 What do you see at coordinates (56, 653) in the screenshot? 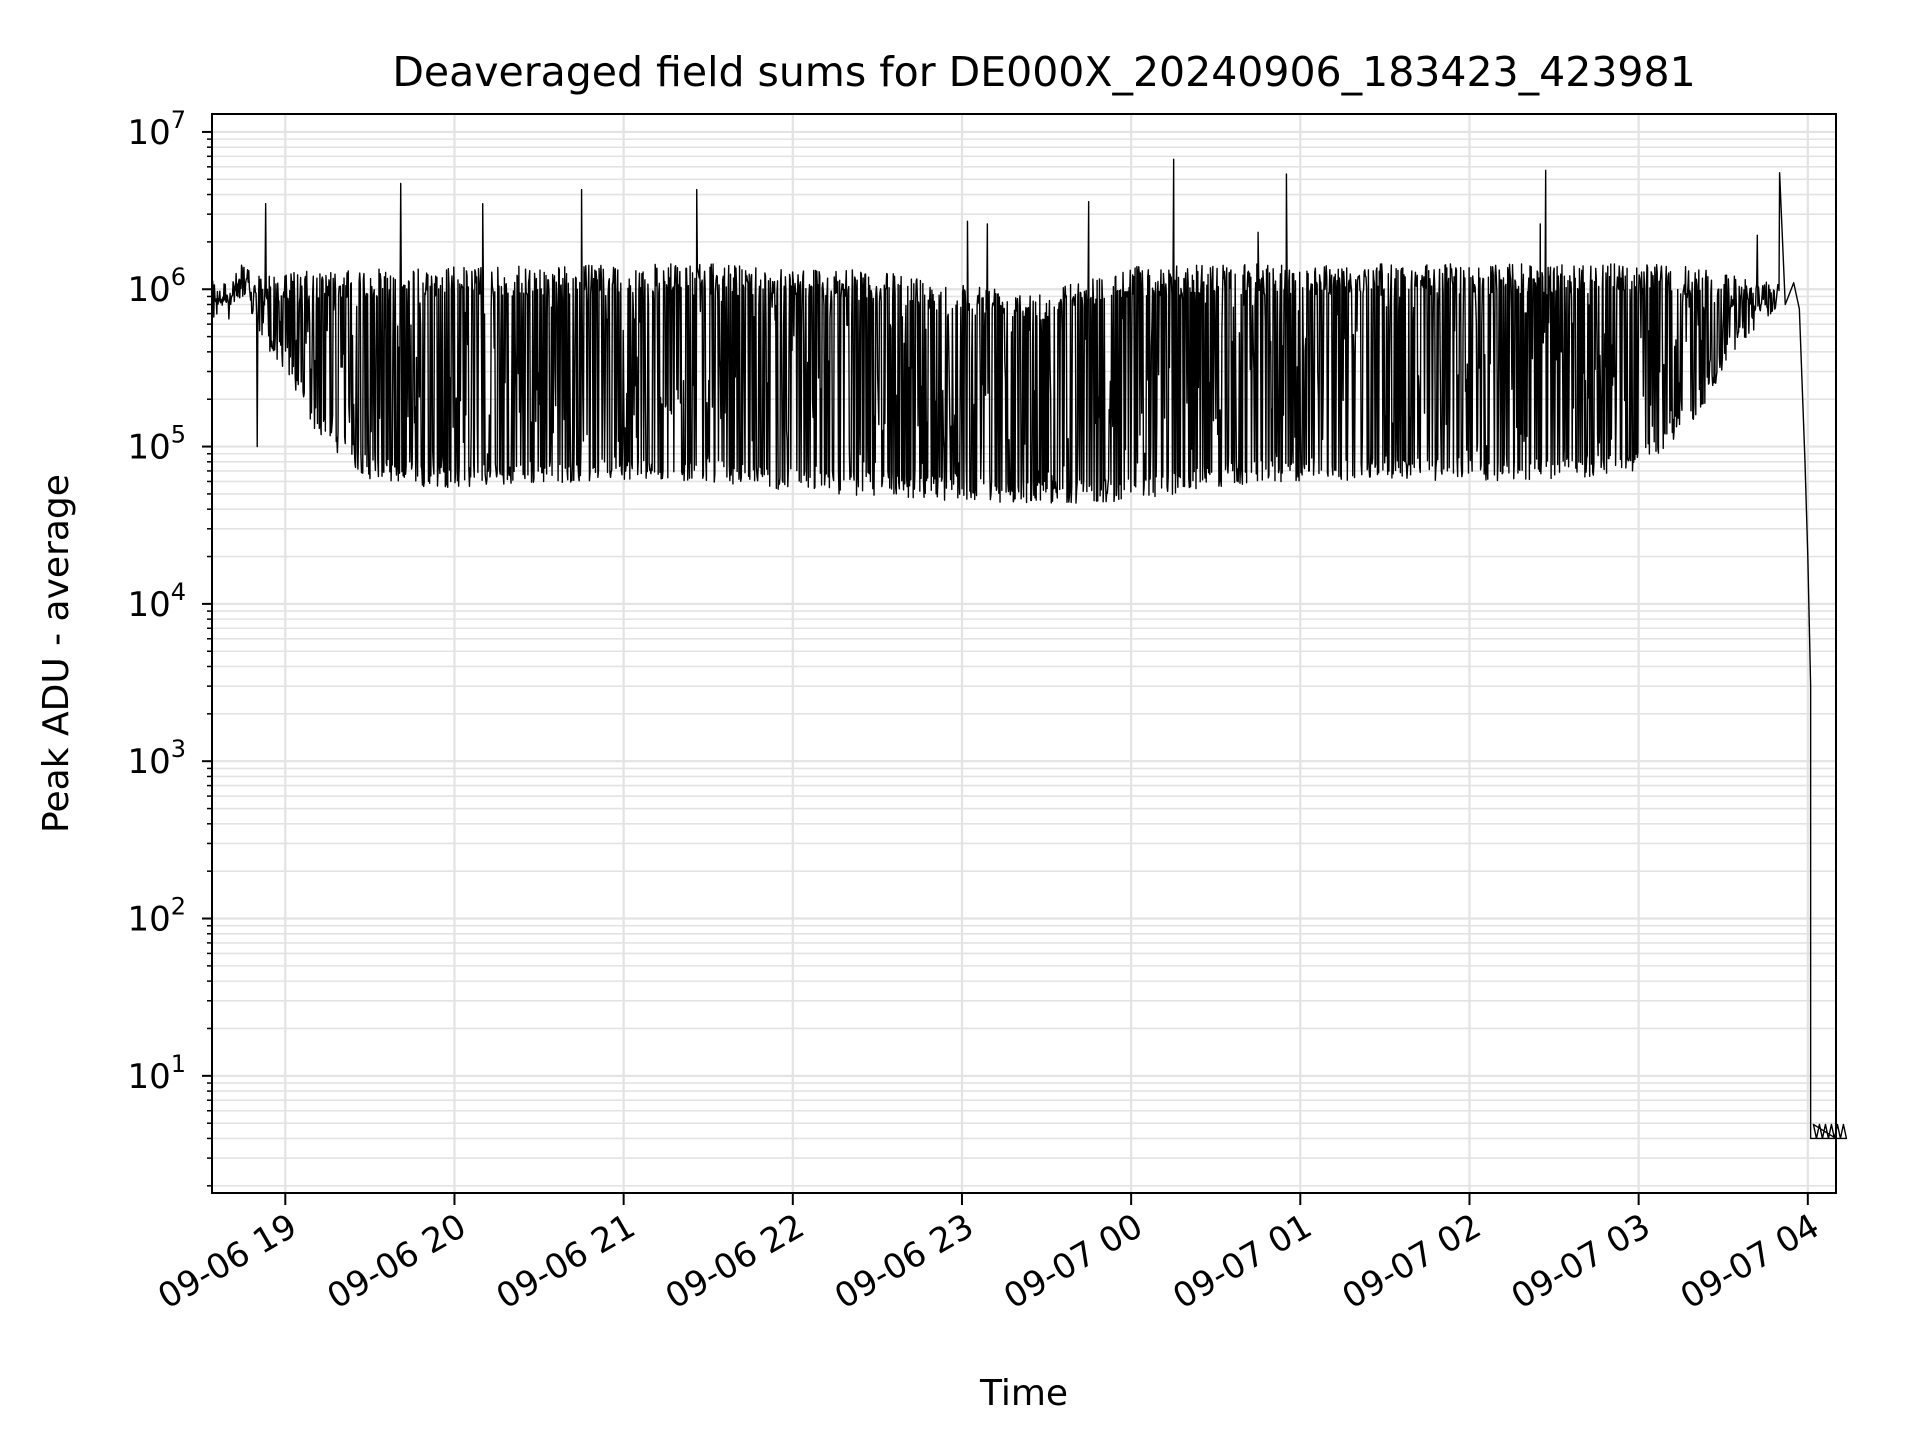
I see `y-axis-label: Peak ADU - average` at bounding box center [56, 653].